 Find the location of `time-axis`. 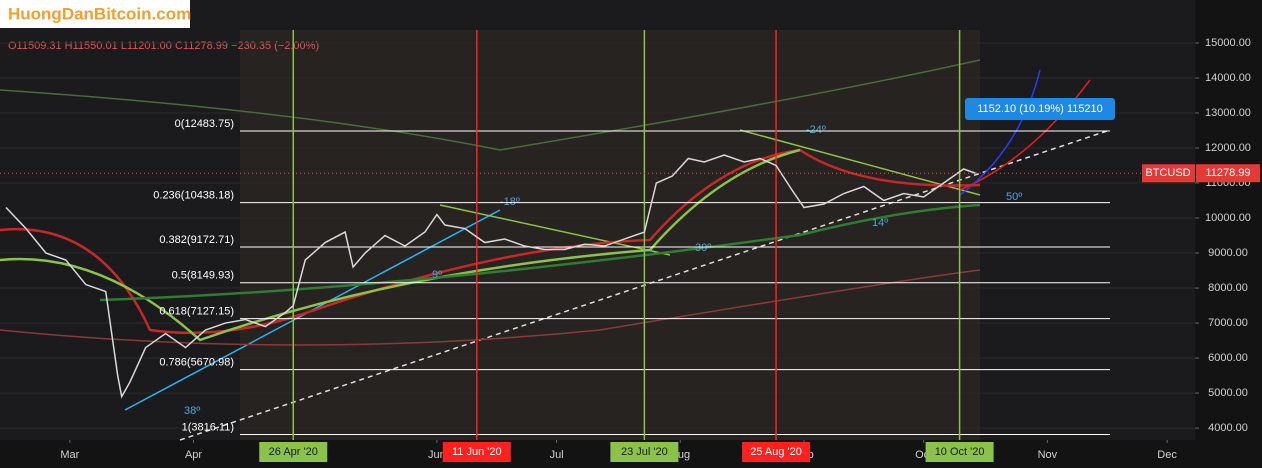

time-axis is located at coordinates (597, 454).